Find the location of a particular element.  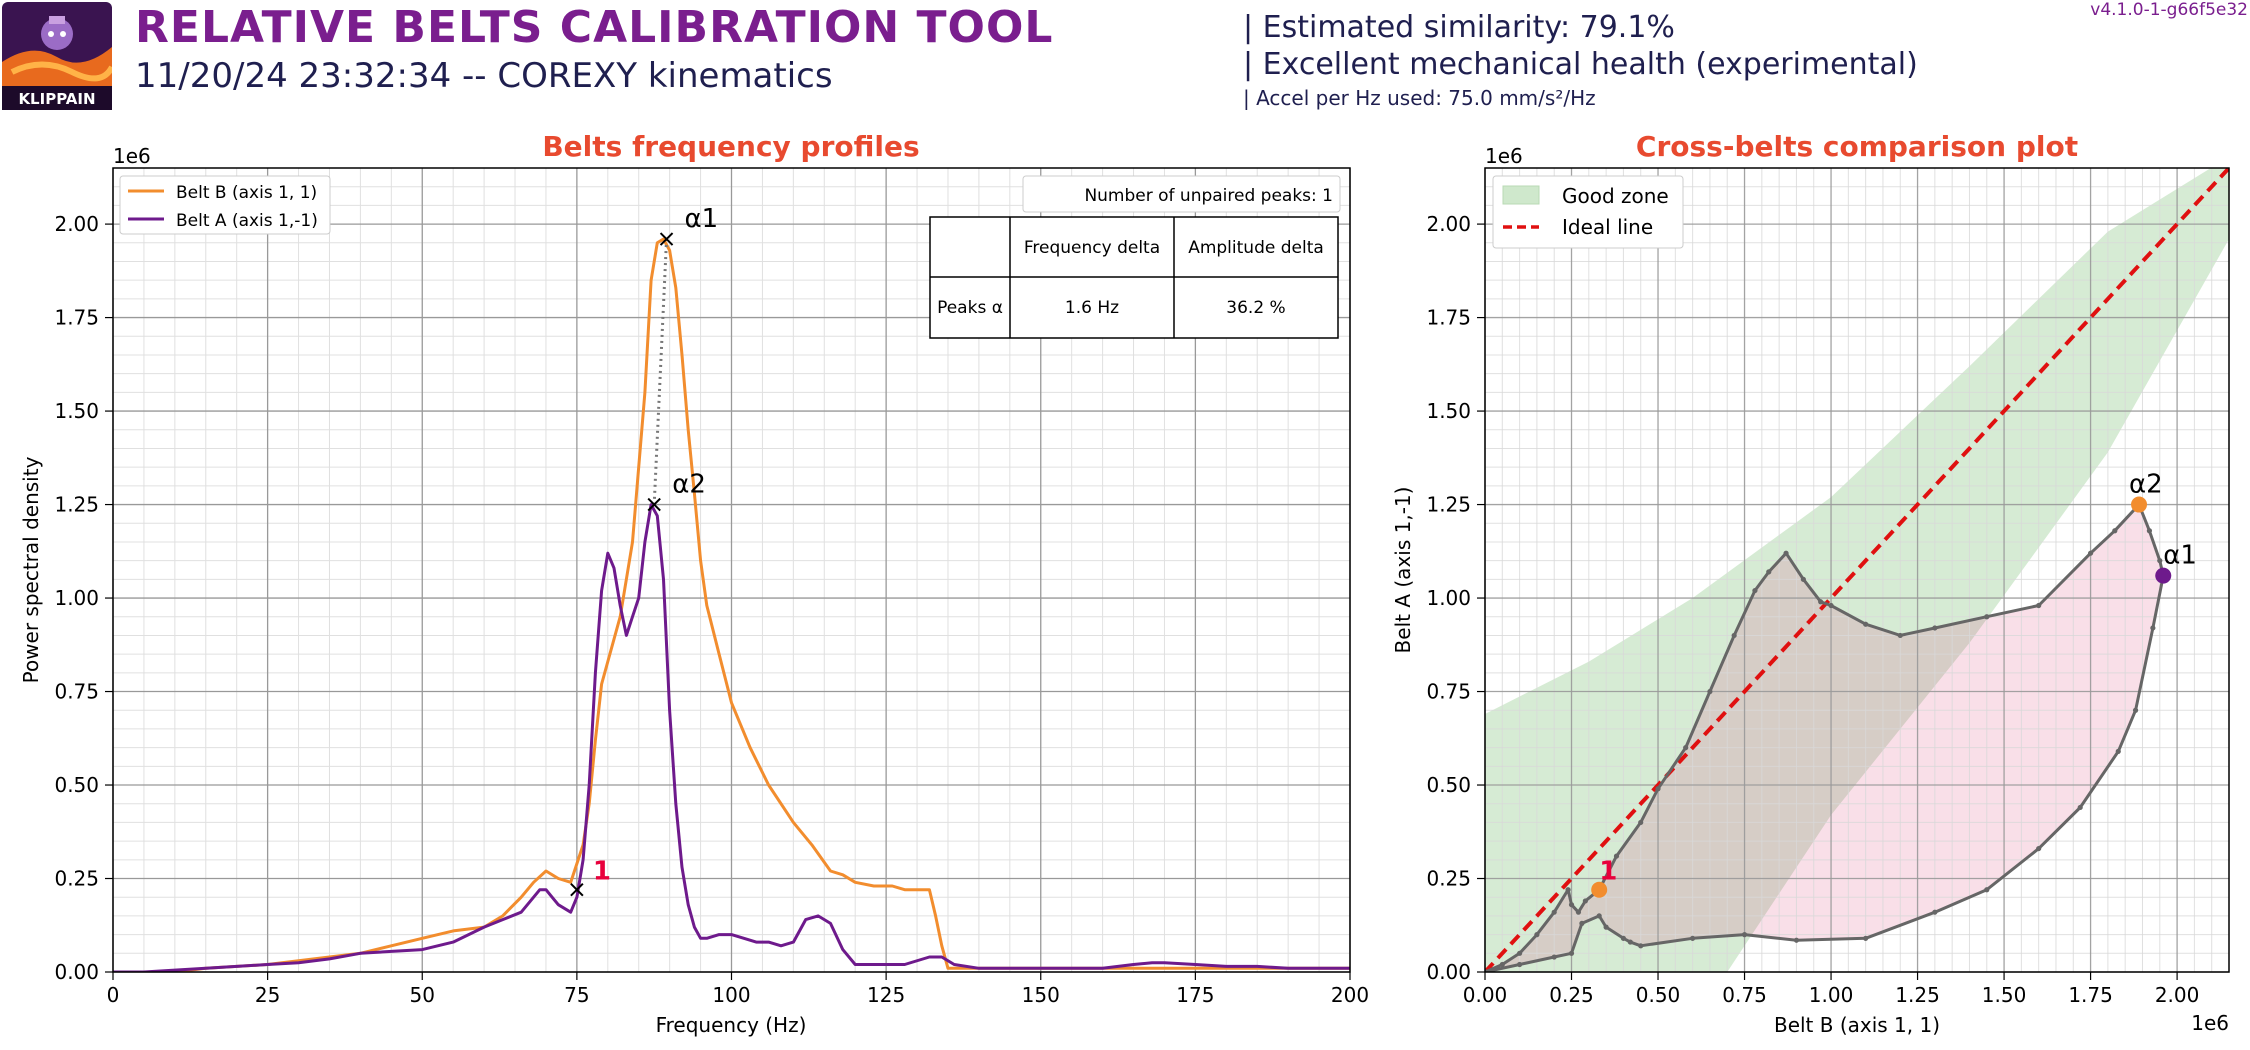

right-y-tick-label: 2.00 is located at coordinates (1448, 224).